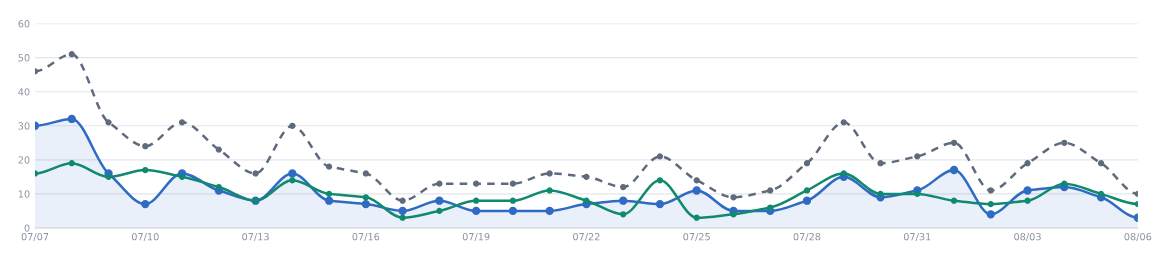  I want to click on x-tick-label: 07/22, so click(586, 237).